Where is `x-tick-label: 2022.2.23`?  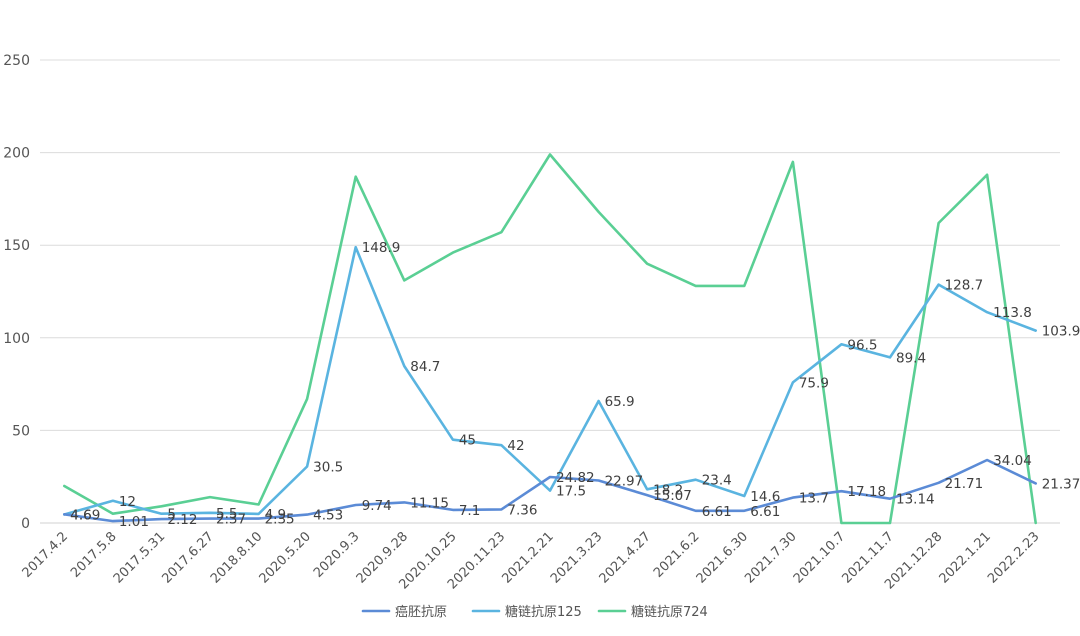 x-tick-label: 2022.2.23 is located at coordinates (1013, 557).